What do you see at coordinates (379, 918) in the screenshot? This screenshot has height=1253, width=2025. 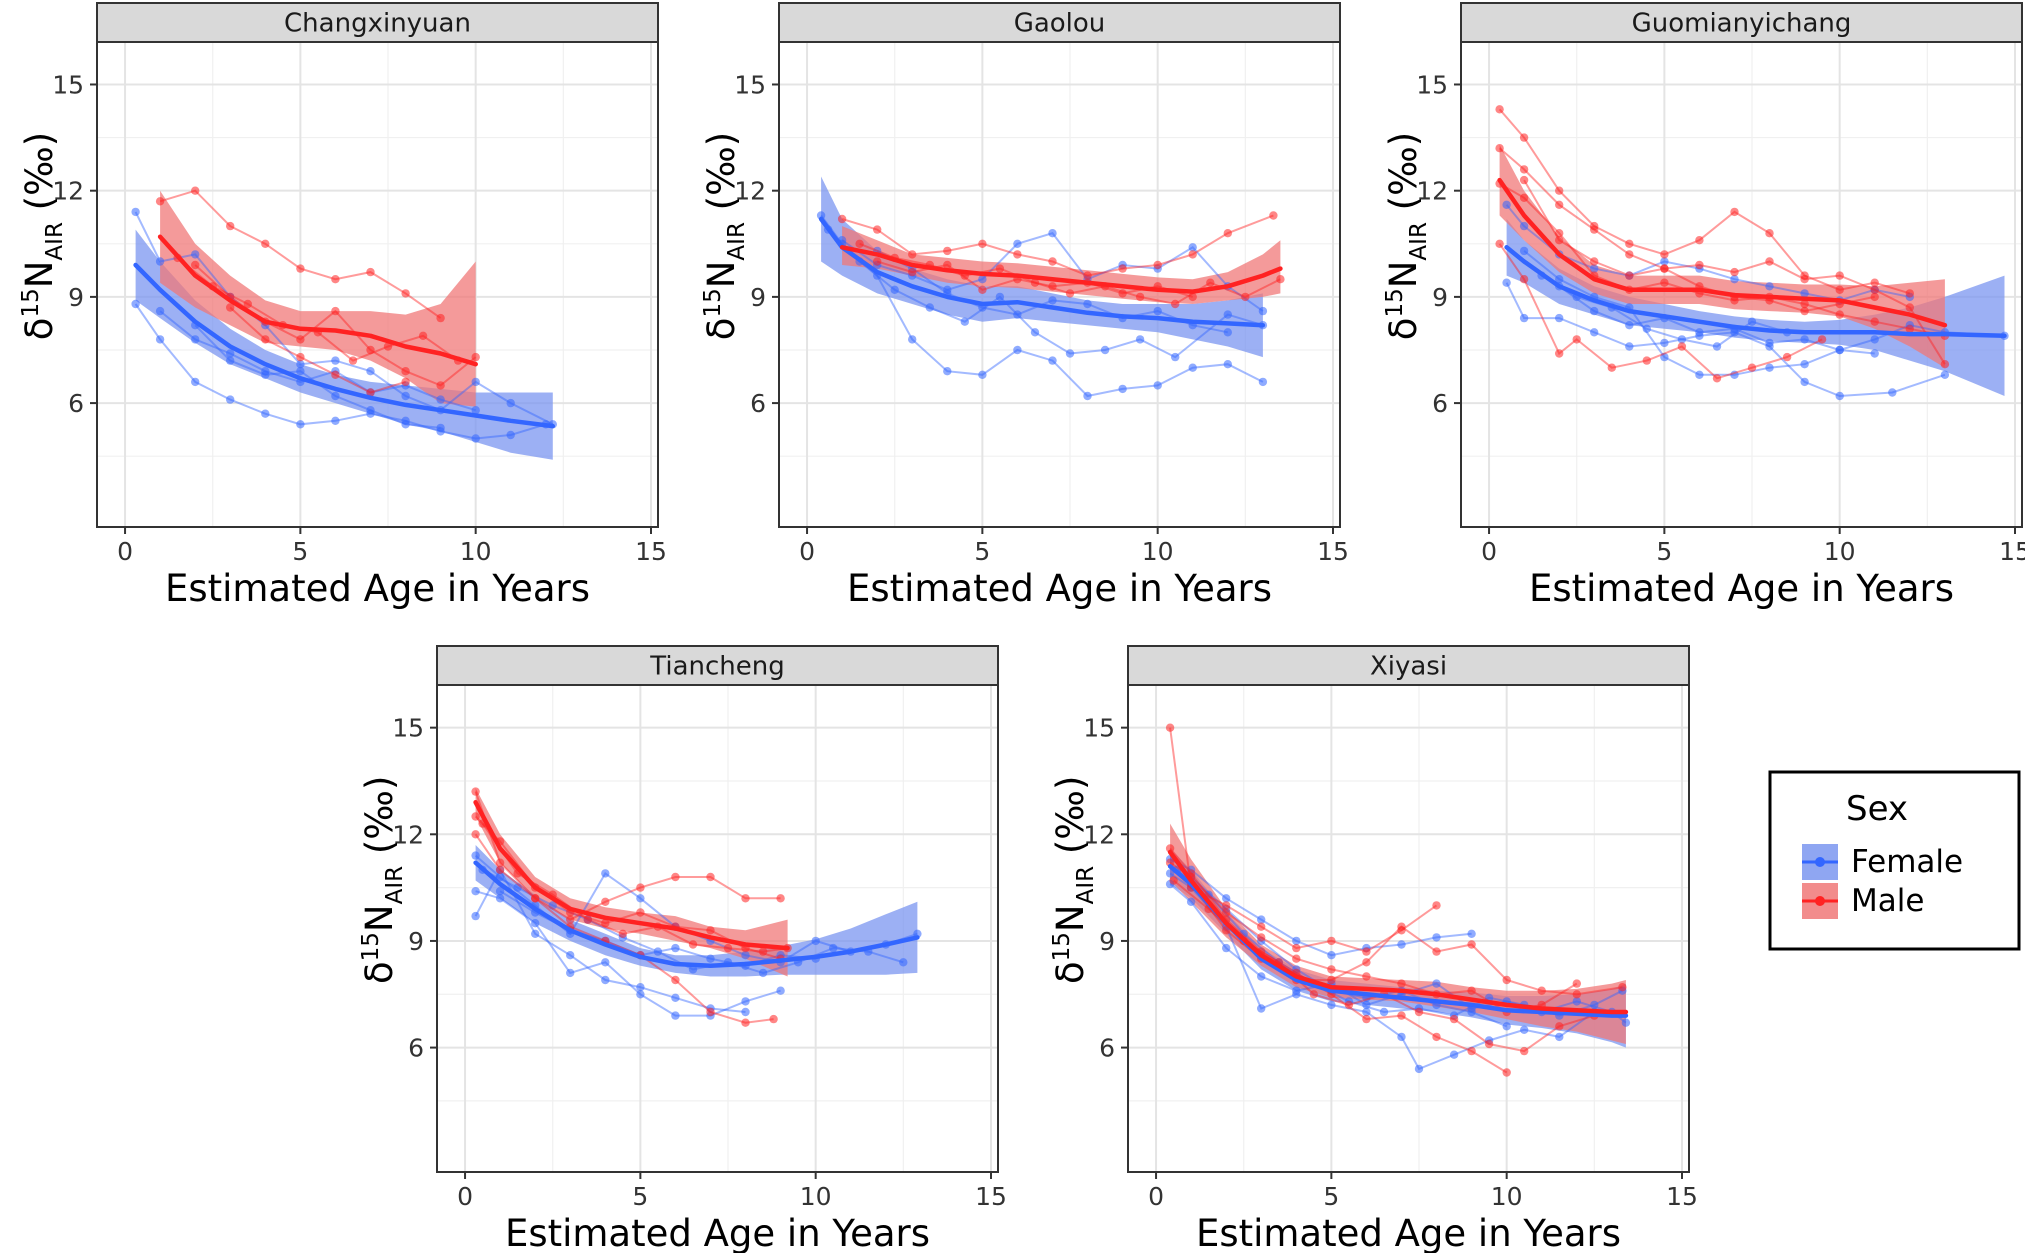 I see `y-label-element: N` at bounding box center [379, 918].